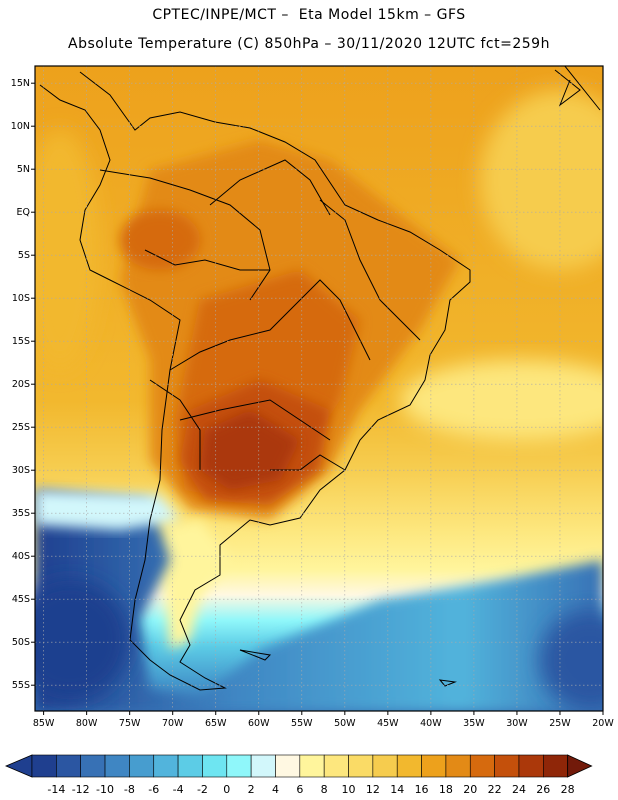  Describe the element at coordinates (21, 470) in the screenshot. I see `lat-tick-label: 30S` at that location.